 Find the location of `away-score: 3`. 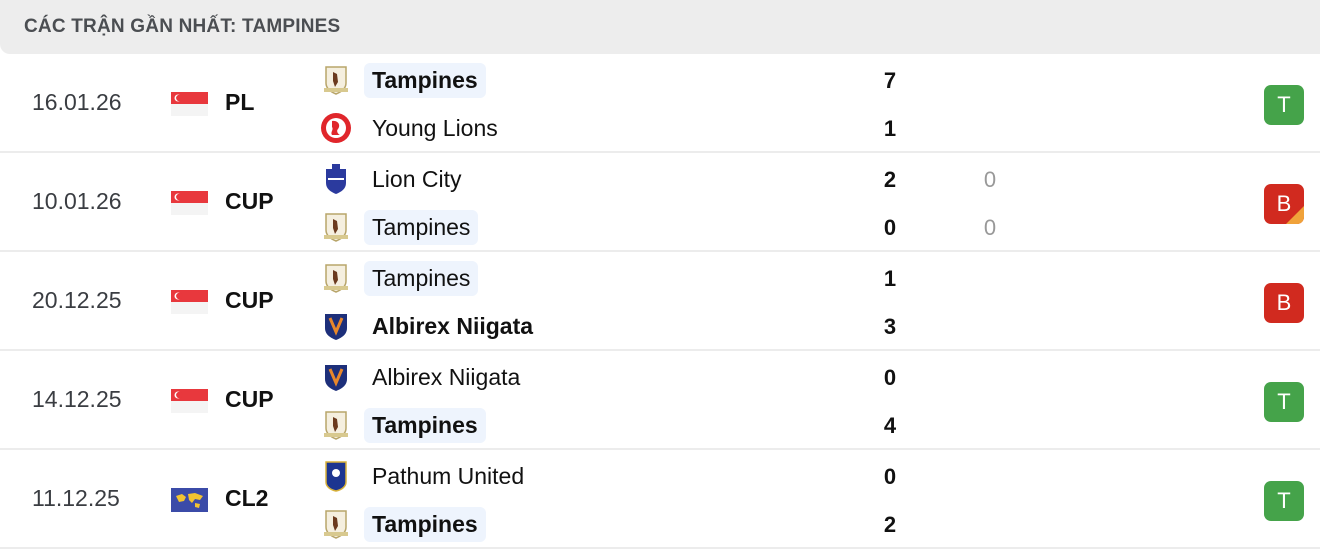

away-score: 3 is located at coordinates (890, 326).